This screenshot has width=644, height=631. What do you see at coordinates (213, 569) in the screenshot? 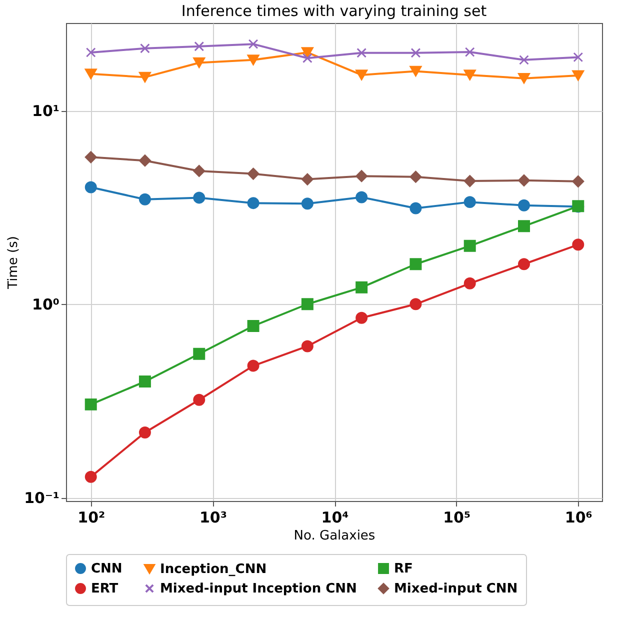
I see `legend-label: Inception_CNN` at bounding box center [213, 569].